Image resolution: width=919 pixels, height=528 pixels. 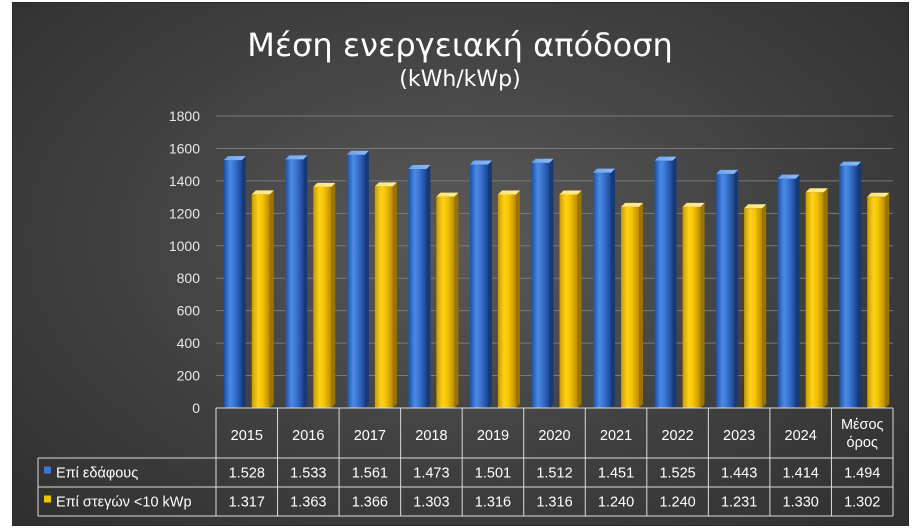 I want to click on y-tick-label: 1600, so click(x=184, y=148).